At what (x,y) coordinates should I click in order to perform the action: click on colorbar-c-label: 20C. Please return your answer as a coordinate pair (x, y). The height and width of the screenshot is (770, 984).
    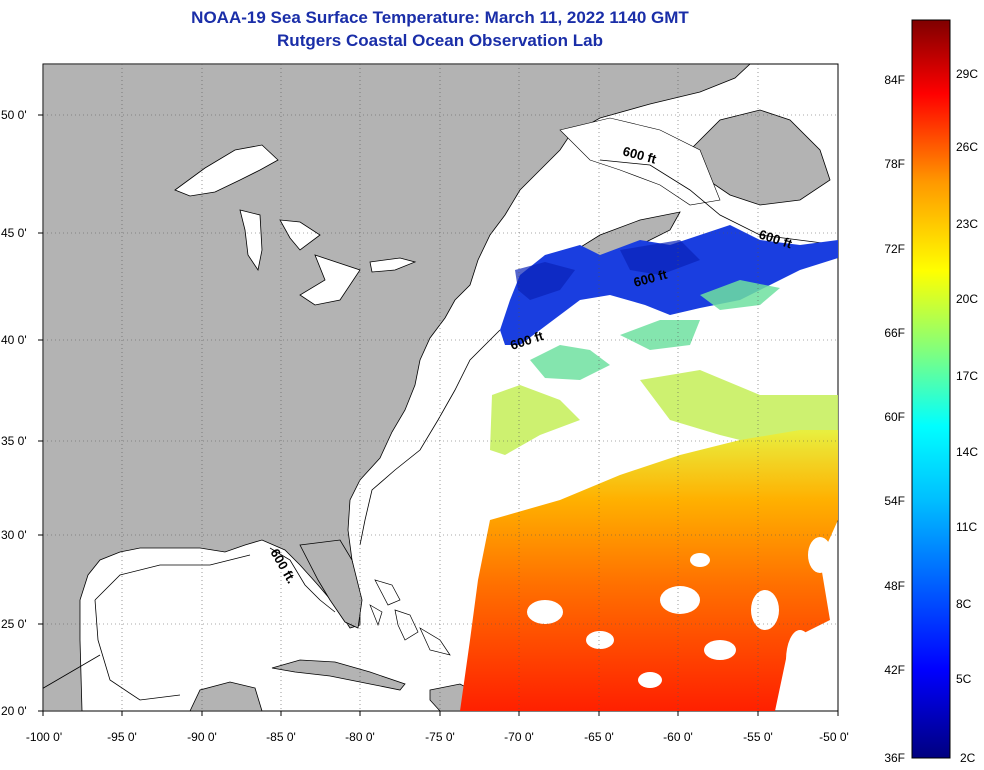
    Looking at the image, I should click on (967, 299).